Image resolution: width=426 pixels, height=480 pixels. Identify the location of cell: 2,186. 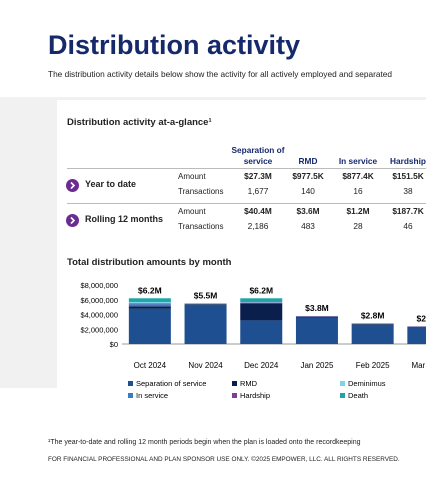
(258, 226).